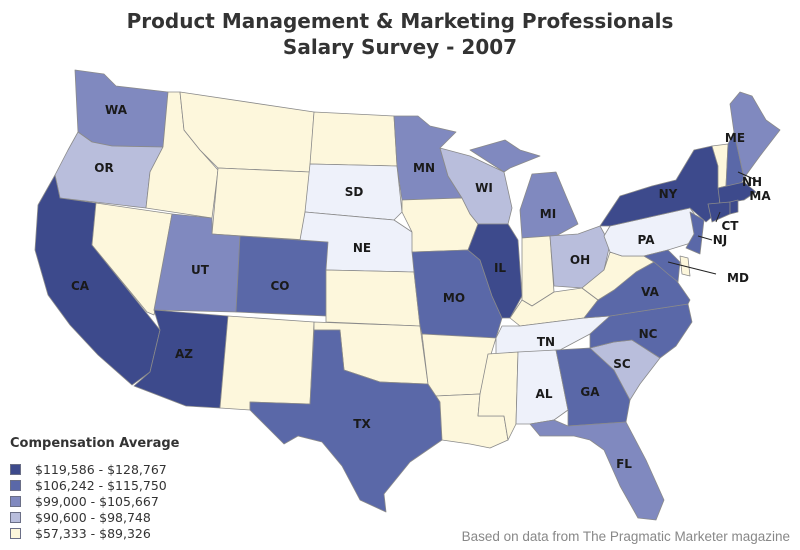  What do you see at coordinates (80, 286) in the screenshot?
I see `label-ca: CA` at bounding box center [80, 286].